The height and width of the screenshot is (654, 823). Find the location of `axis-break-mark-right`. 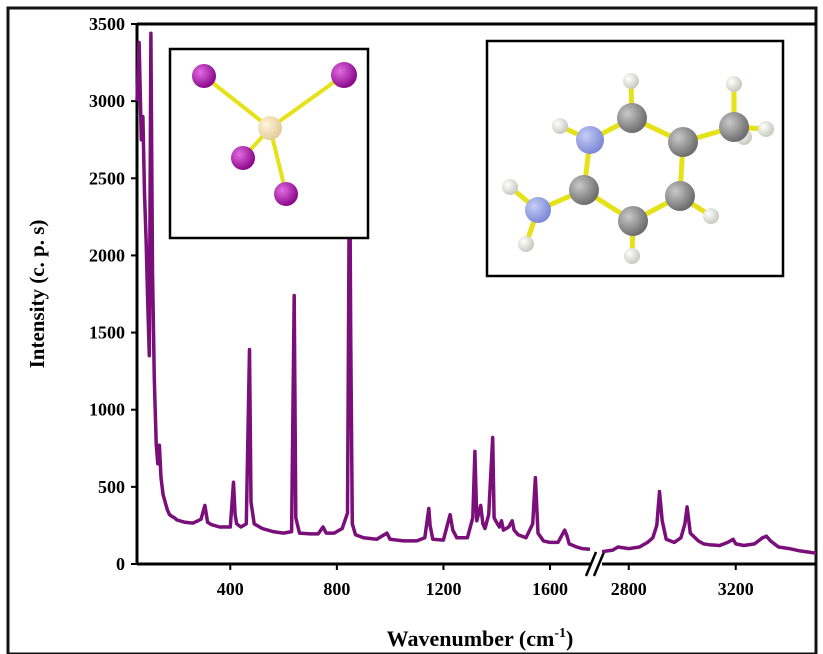

axis-break-mark-right is located at coordinates (599, 564).